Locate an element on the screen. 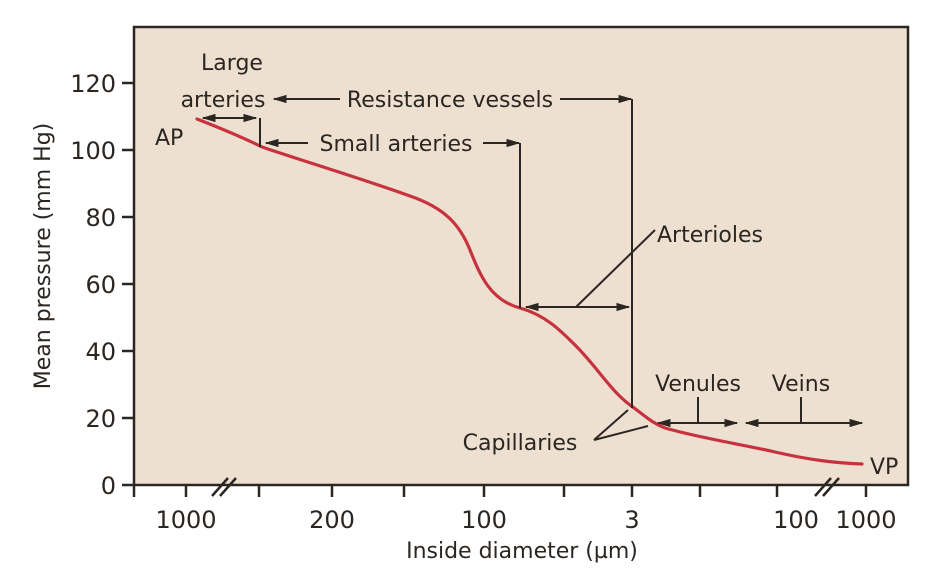  y-tick-label: 80 is located at coordinates (100, 218).